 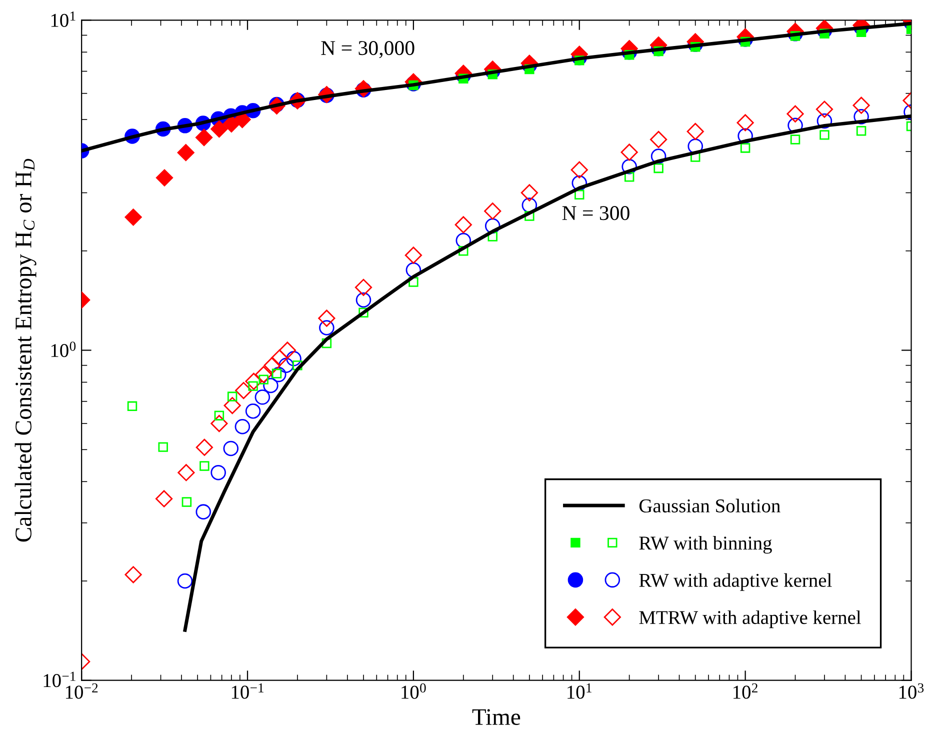 What do you see at coordinates (580, 691) in the screenshot?
I see `x-tick-label: 10$^{1}$` at bounding box center [580, 691].